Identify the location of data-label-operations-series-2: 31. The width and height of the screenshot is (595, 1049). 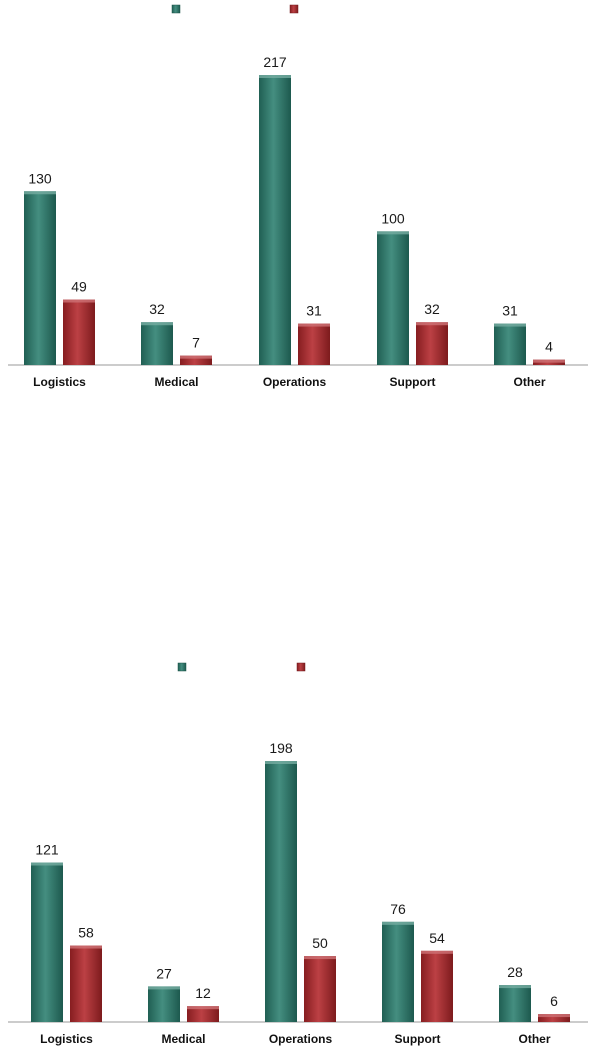
(314, 311).